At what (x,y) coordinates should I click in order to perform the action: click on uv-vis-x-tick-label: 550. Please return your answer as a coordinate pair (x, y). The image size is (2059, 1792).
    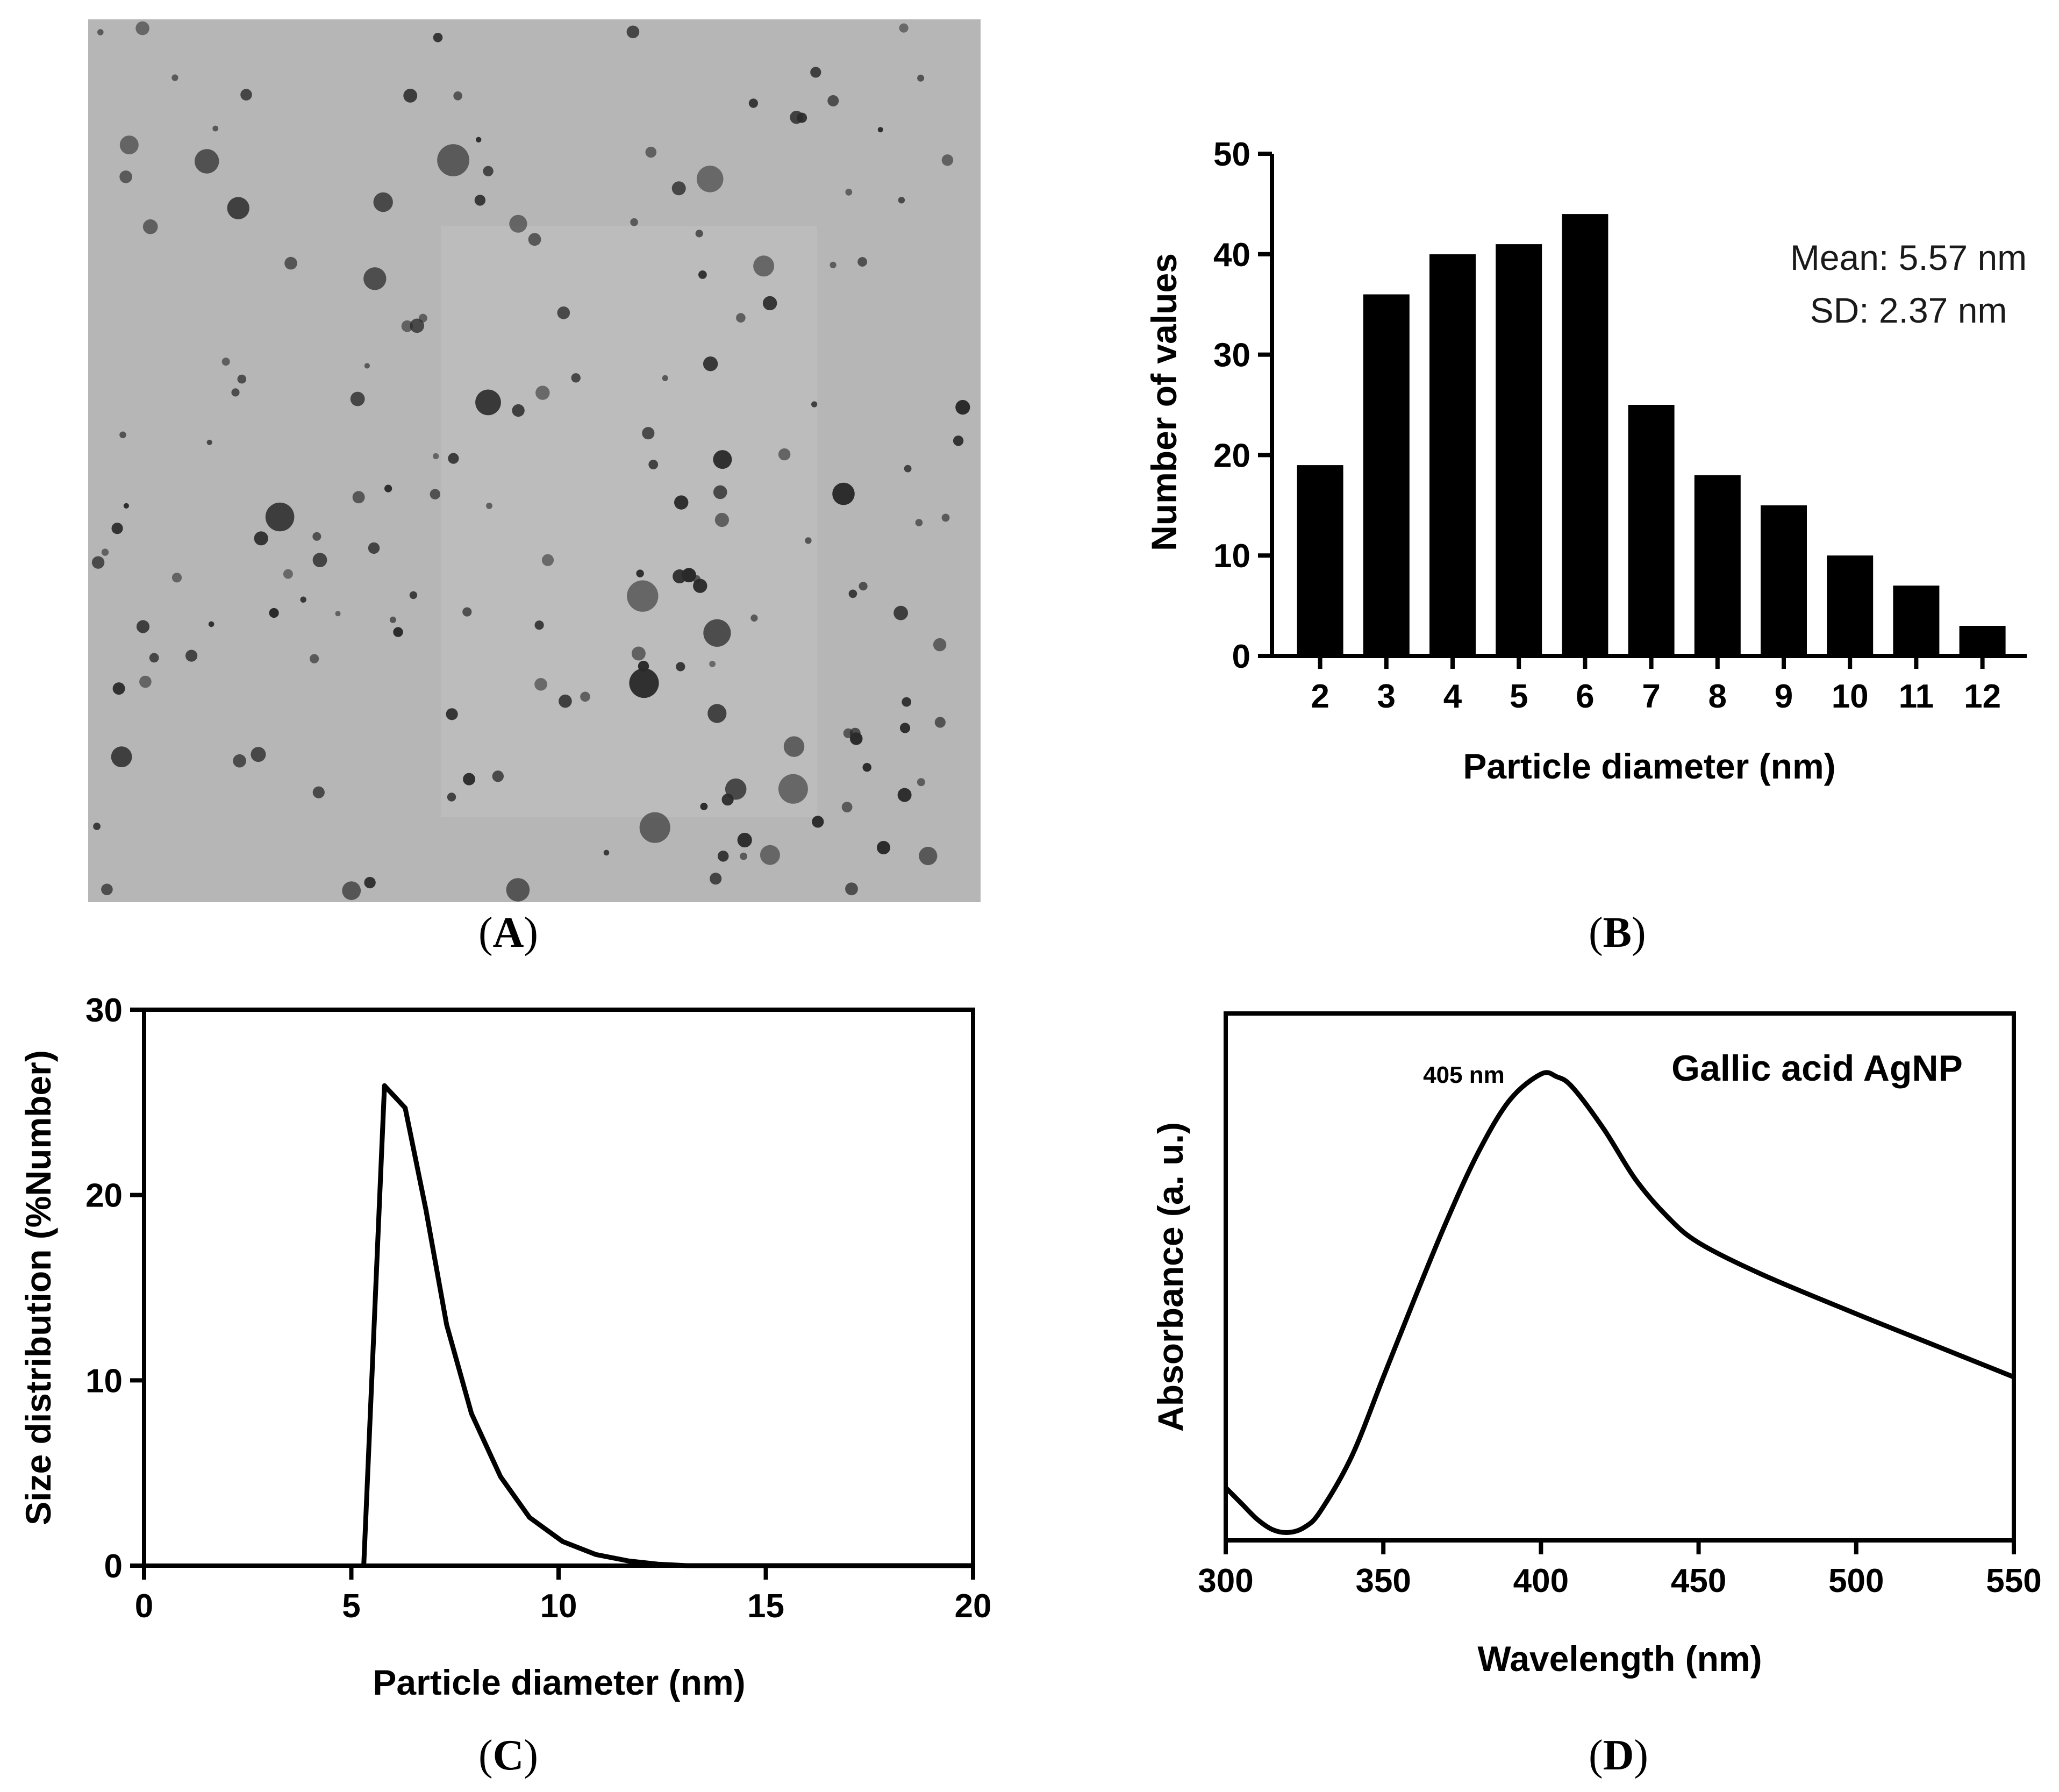
    Looking at the image, I should click on (2014, 1581).